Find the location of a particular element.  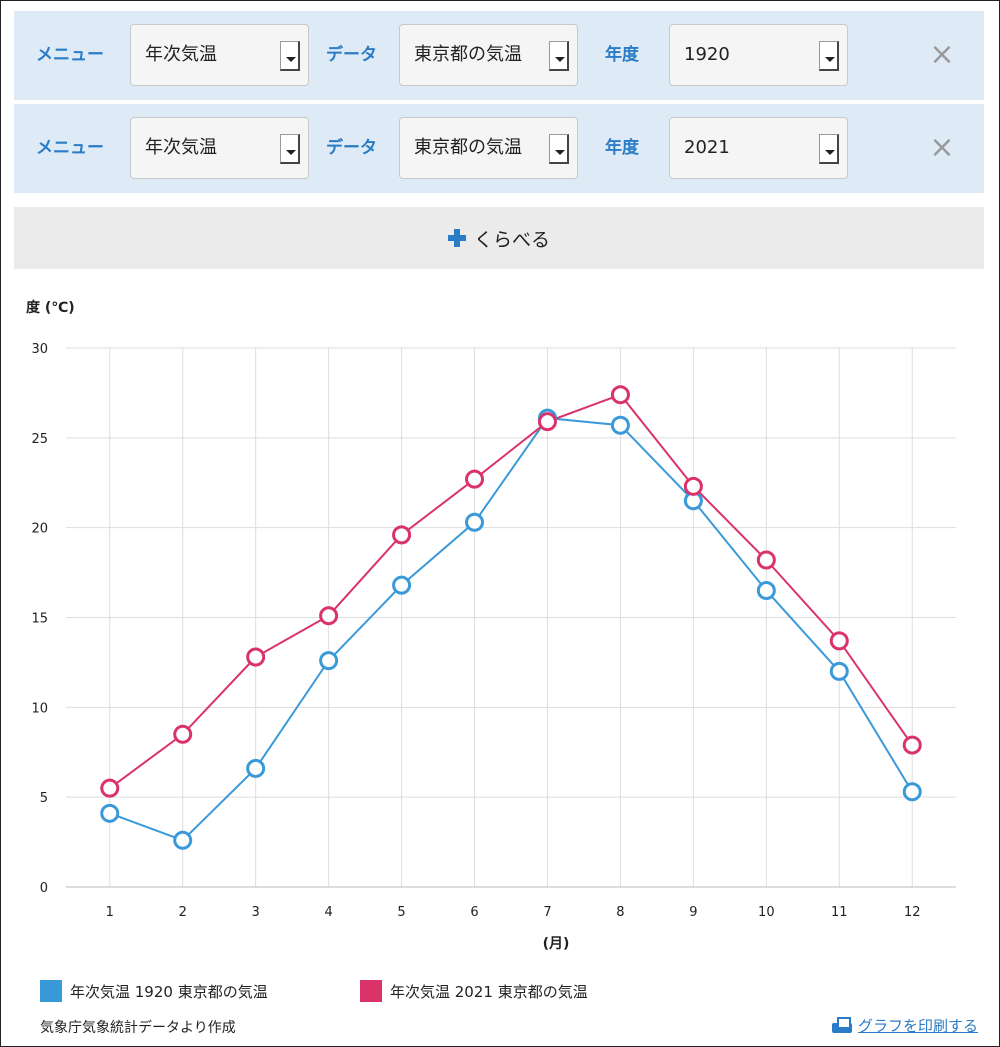

y-tick-label: 30 is located at coordinates (39, 349).